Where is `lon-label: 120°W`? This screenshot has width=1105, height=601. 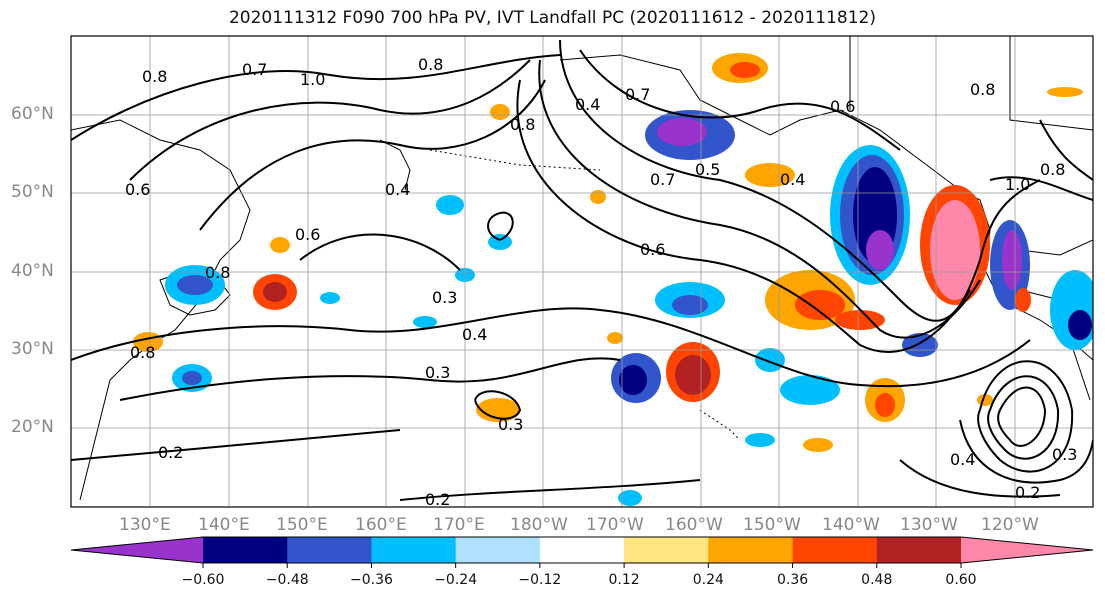
lon-label: 120°W is located at coordinates (1010, 525).